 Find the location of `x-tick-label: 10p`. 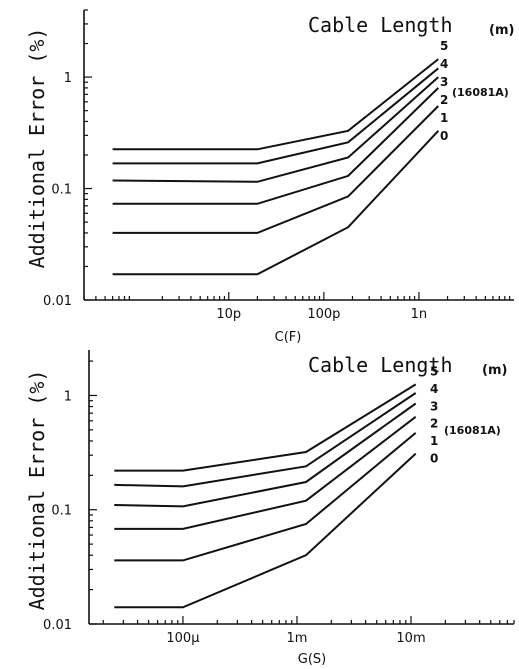

x-tick-label: 10p is located at coordinates (228, 314).